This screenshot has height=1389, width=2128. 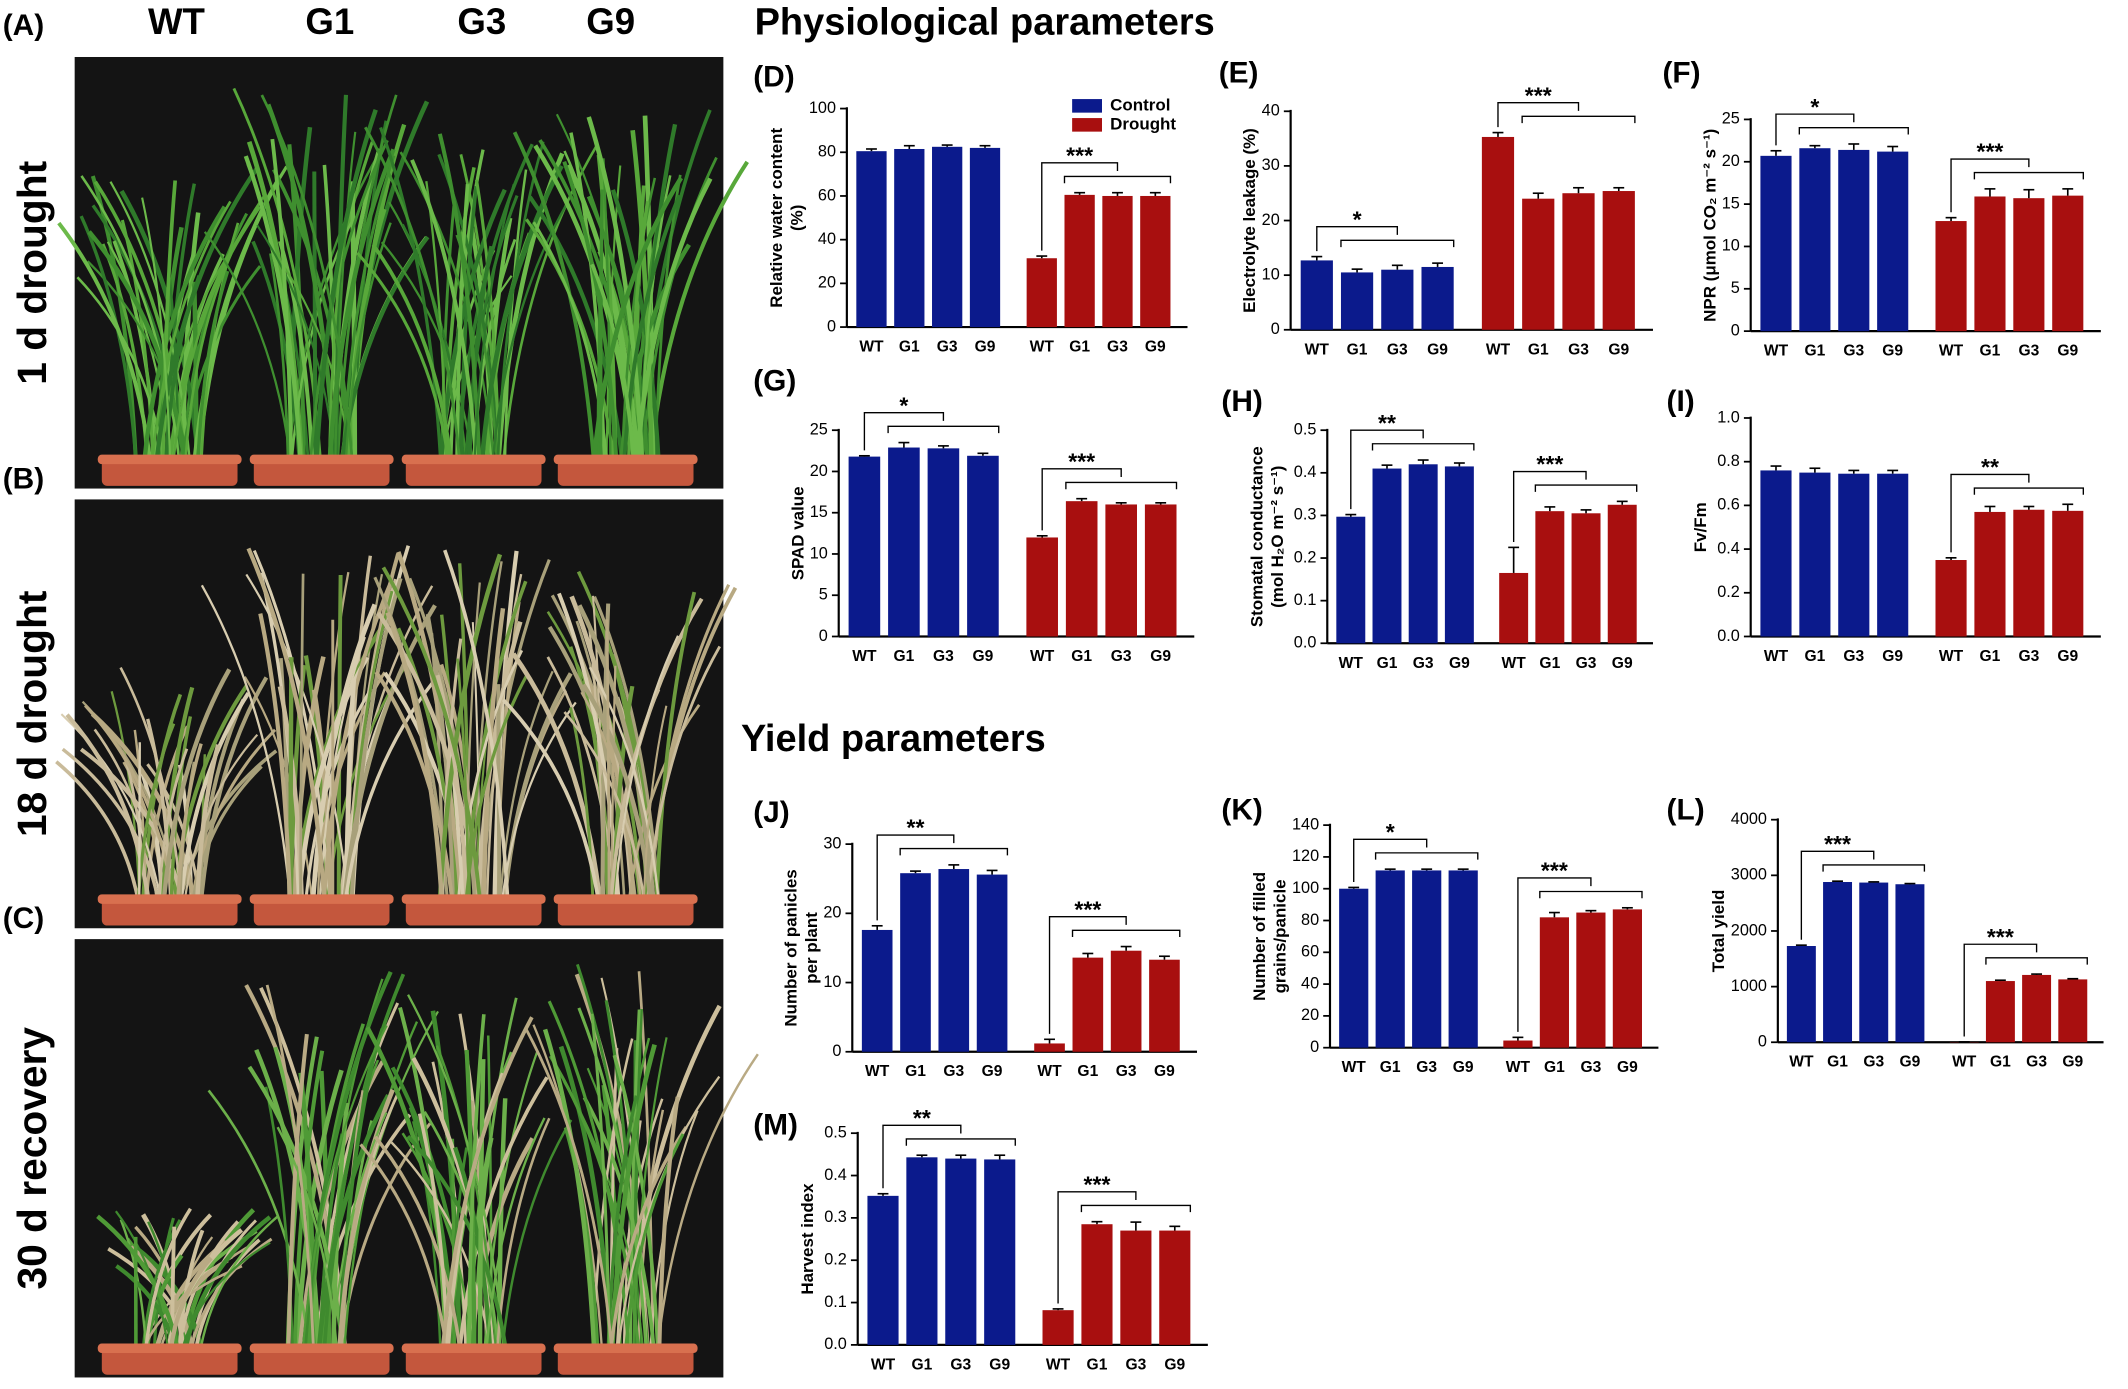 I want to click on y-axis-label: grains/panicle, so click(x=1279, y=936).